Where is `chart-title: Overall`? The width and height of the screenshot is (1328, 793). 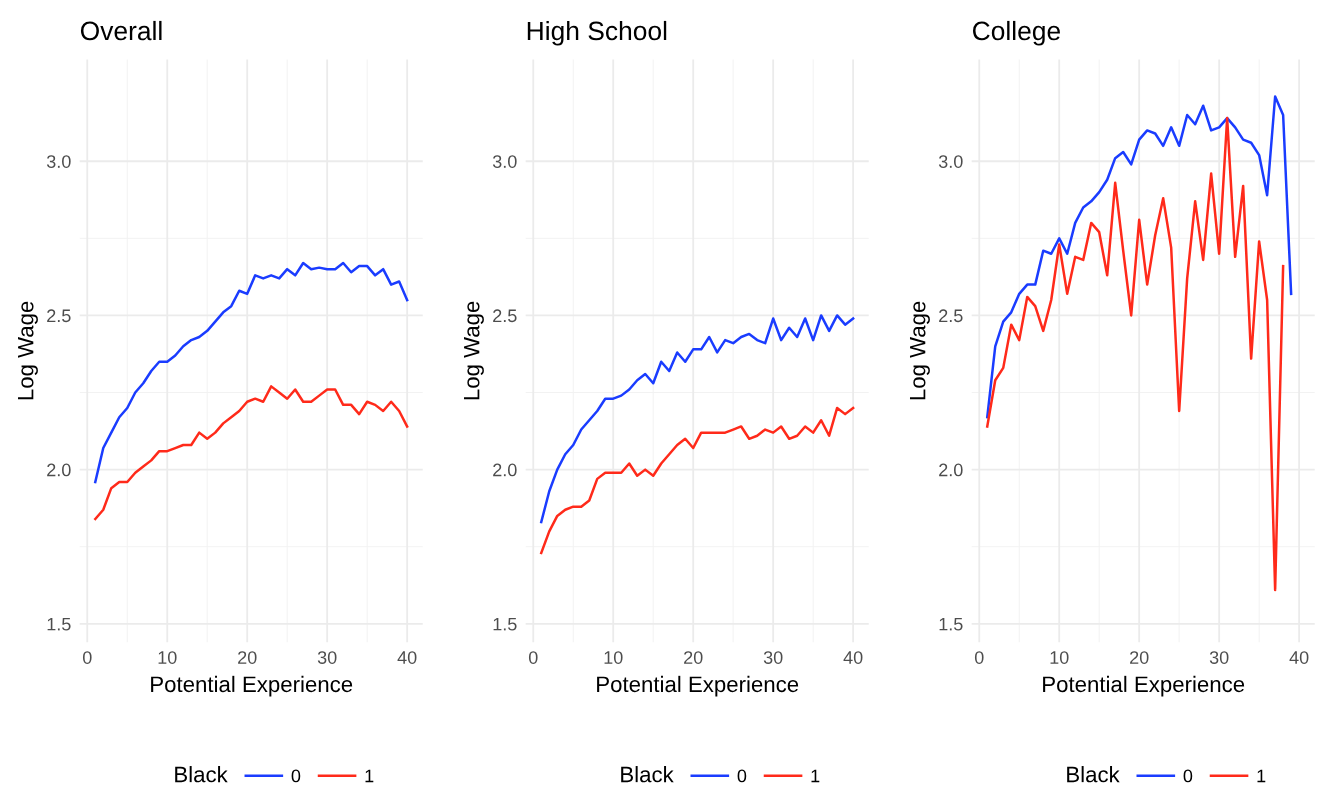
chart-title: Overall is located at coordinates (121, 30).